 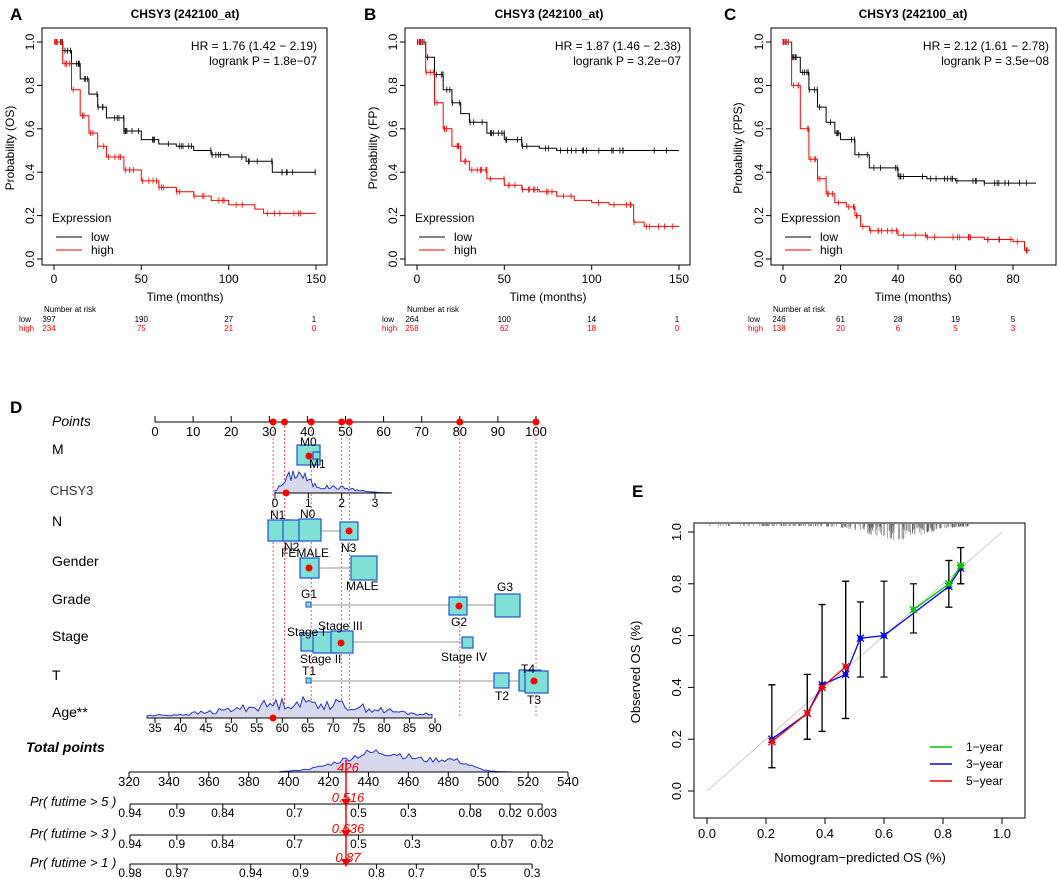 What do you see at coordinates (16, 407) in the screenshot?
I see `panel-letter-d: D` at bounding box center [16, 407].